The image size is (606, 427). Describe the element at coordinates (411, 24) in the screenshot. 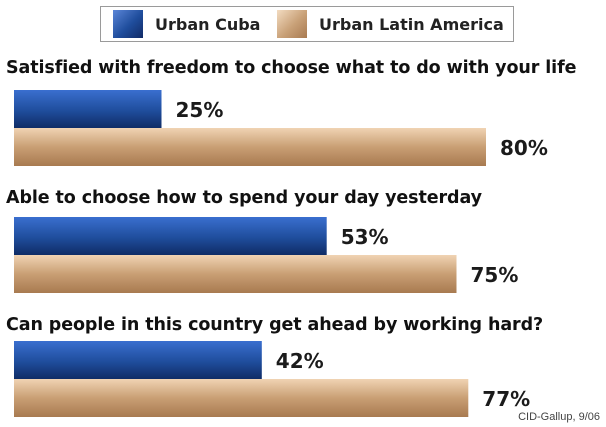

I see `legend-label-urban-latin-america: Urban Latin America` at that location.